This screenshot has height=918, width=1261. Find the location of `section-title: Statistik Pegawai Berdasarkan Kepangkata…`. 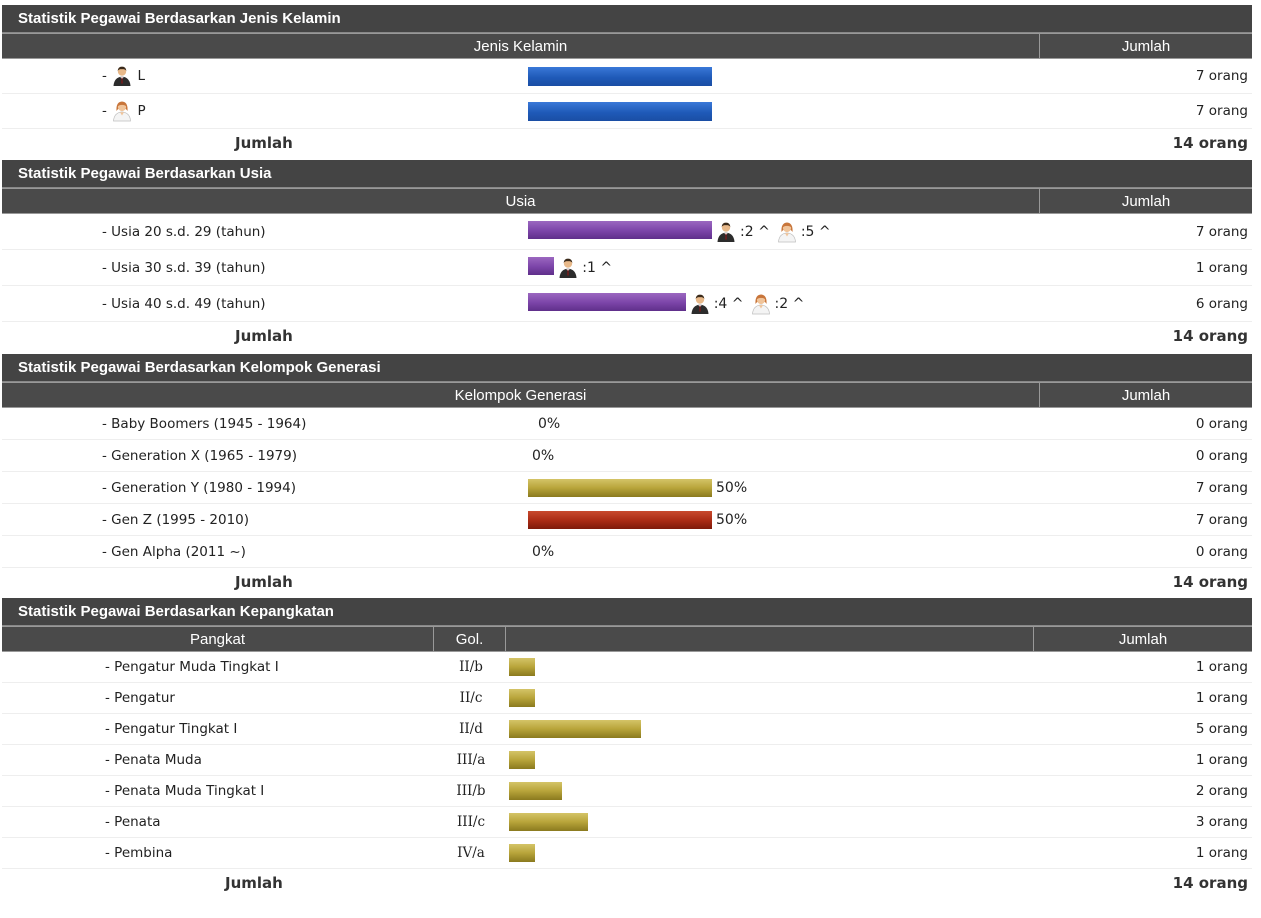

section-title: Statistik Pegawai Berdasarkan Kepangkata… is located at coordinates (627, 612).